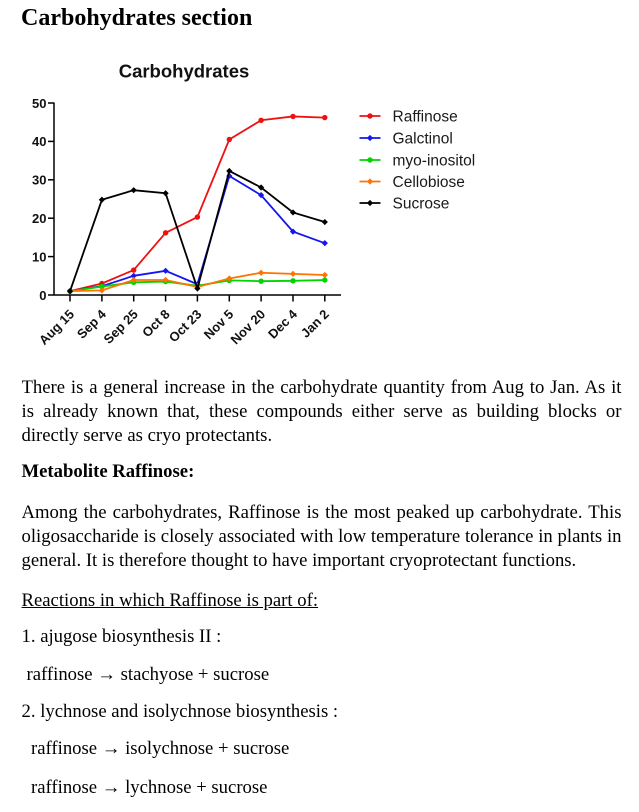  Describe the element at coordinates (42, 295) in the screenshot. I see `svg-text: 0` at that location.